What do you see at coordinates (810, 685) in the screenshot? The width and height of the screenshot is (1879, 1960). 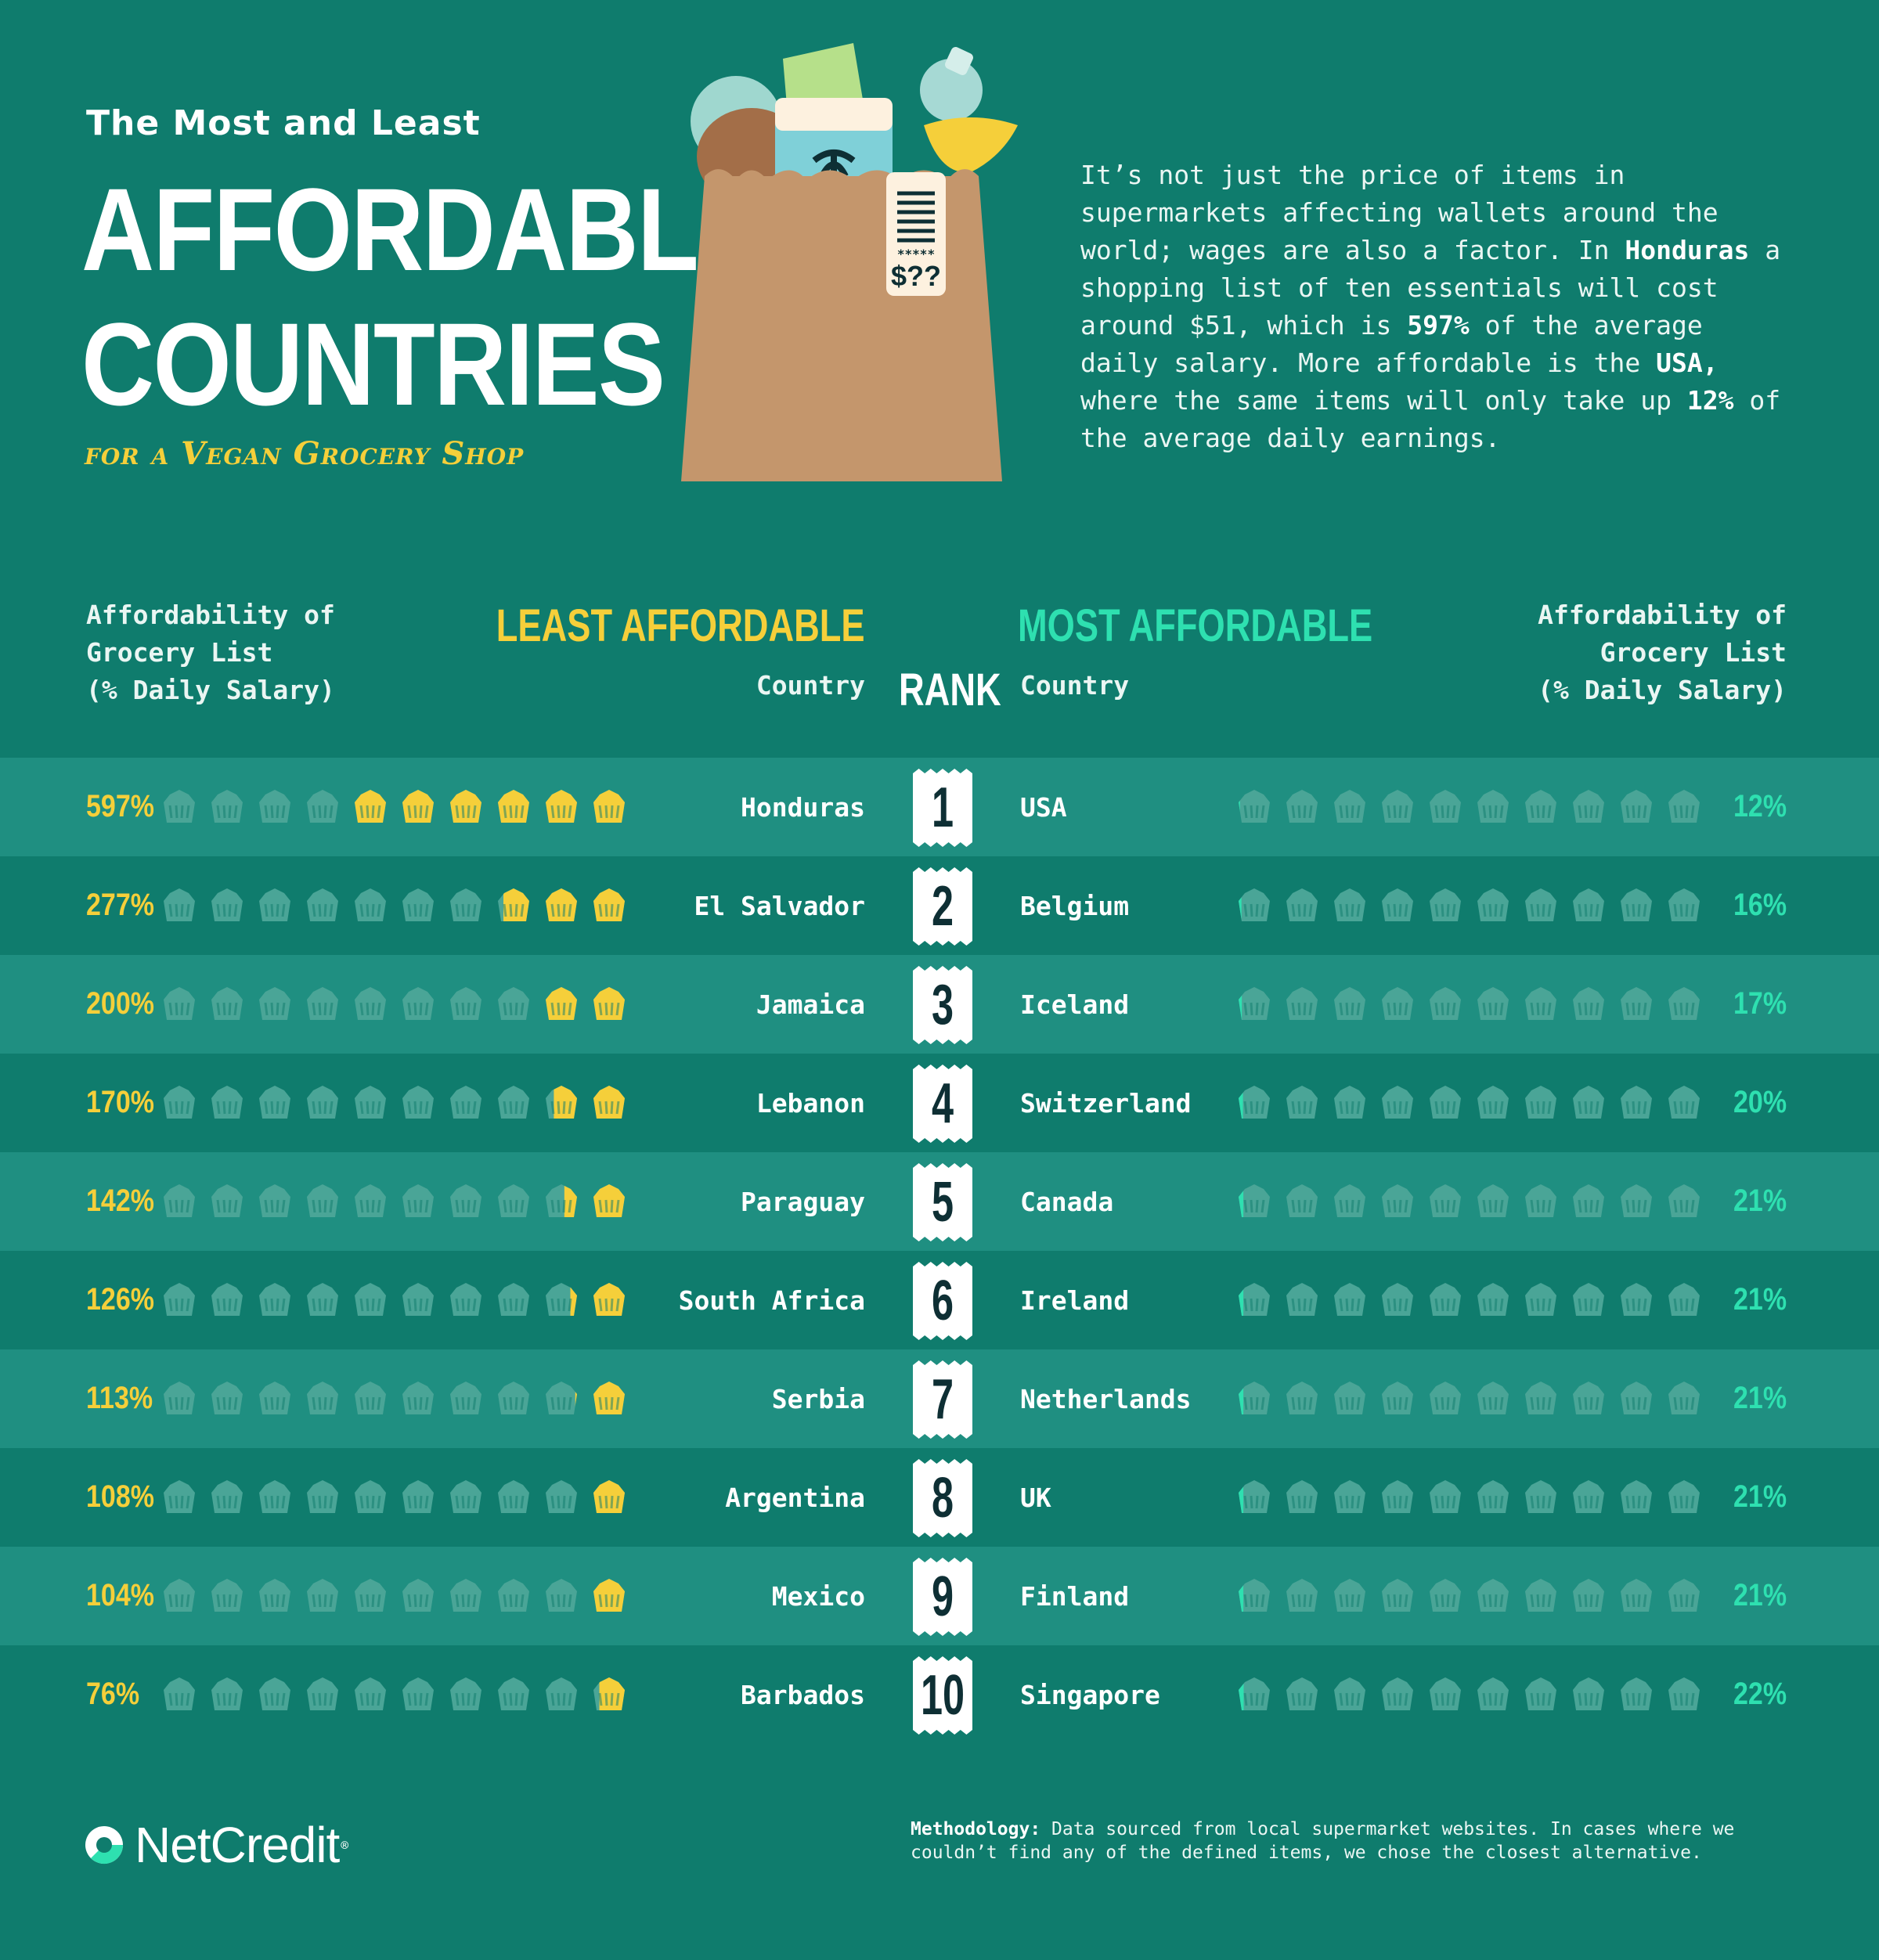 I see `country-header-left: Country` at bounding box center [810, 685].